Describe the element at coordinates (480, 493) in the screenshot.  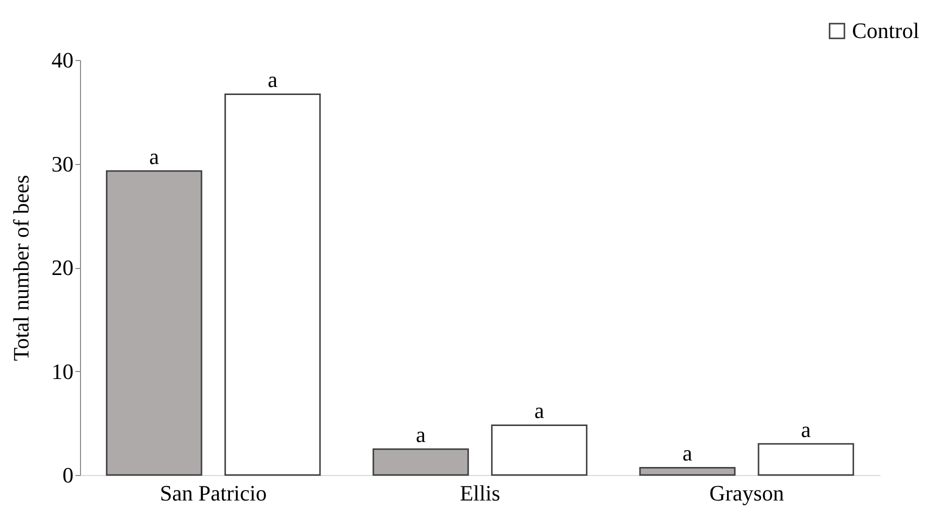
I see `x-tick-label: Ellis` at that location.